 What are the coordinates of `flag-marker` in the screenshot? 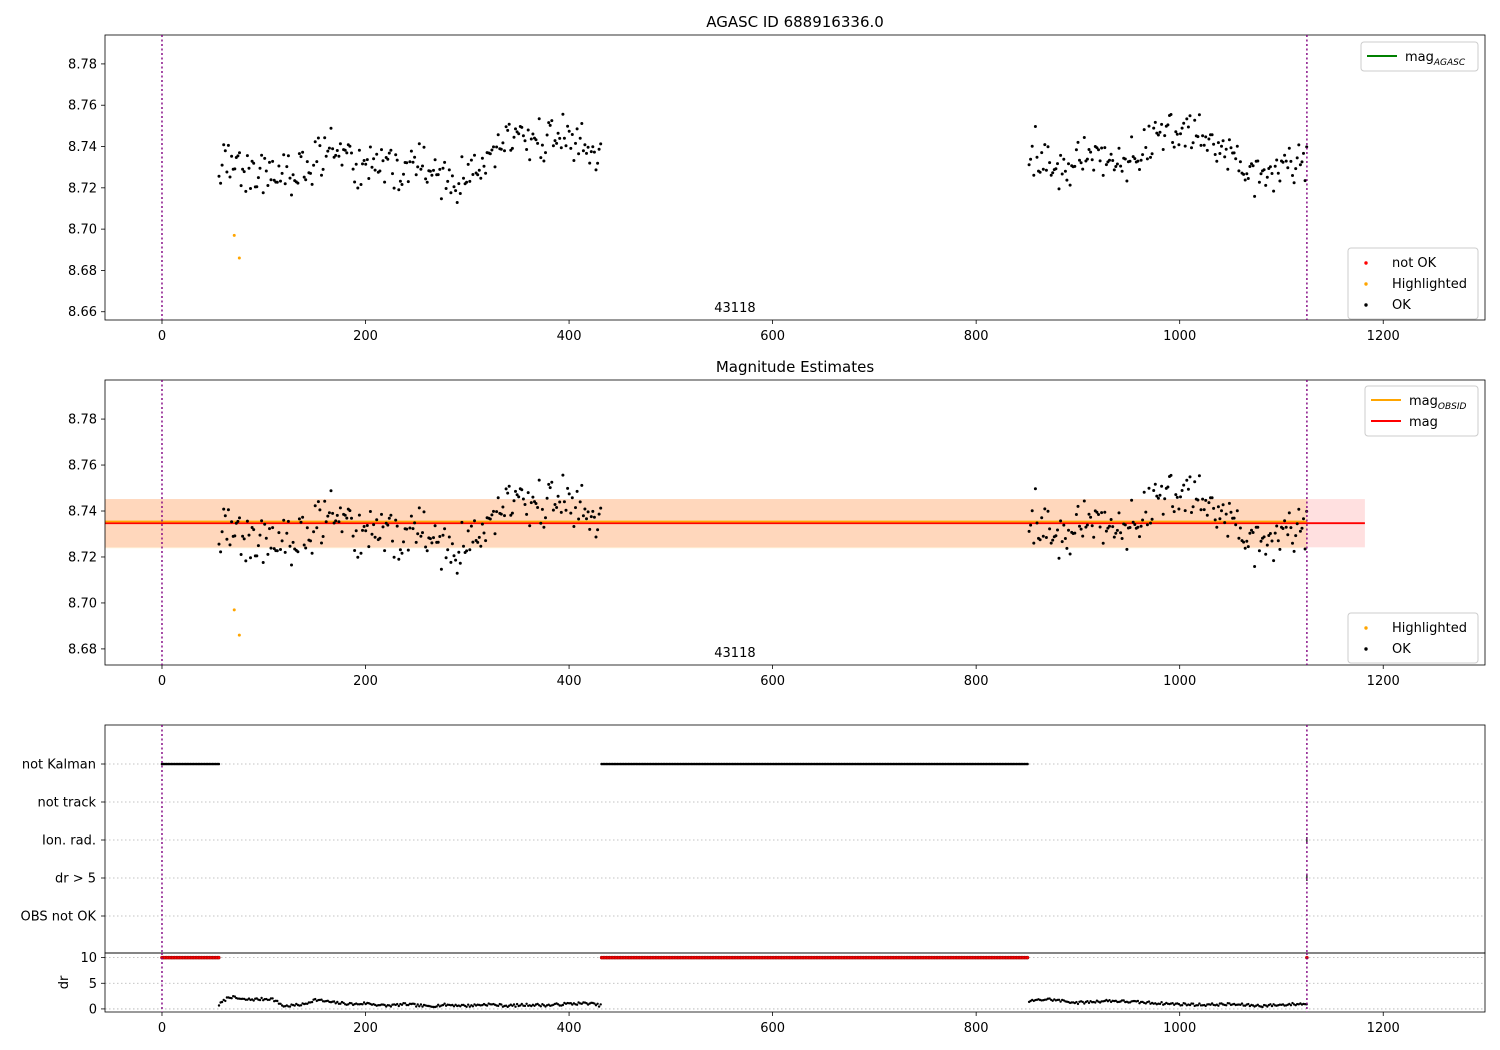 It's located at (1027, 764).